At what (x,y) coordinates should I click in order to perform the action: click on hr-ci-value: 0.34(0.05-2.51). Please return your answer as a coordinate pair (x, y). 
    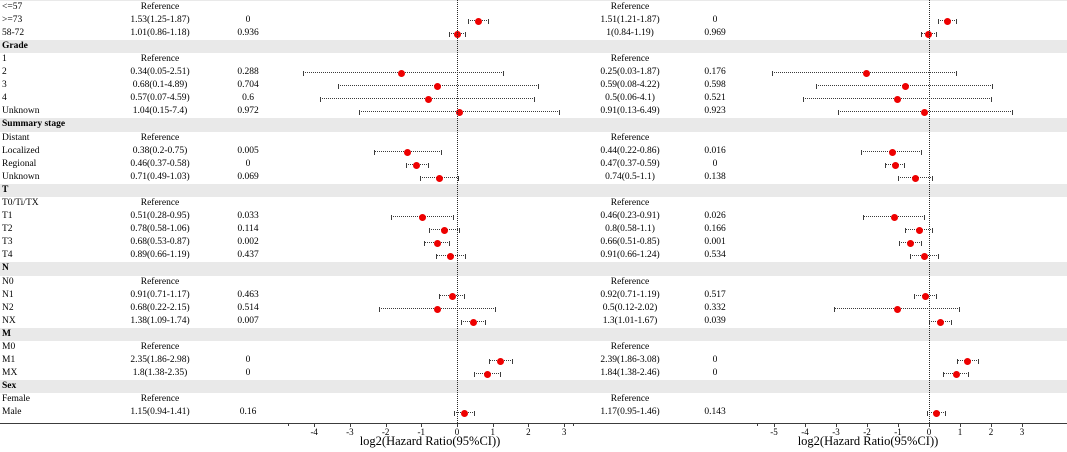
    Looking at the image, I should click on (160, 72).